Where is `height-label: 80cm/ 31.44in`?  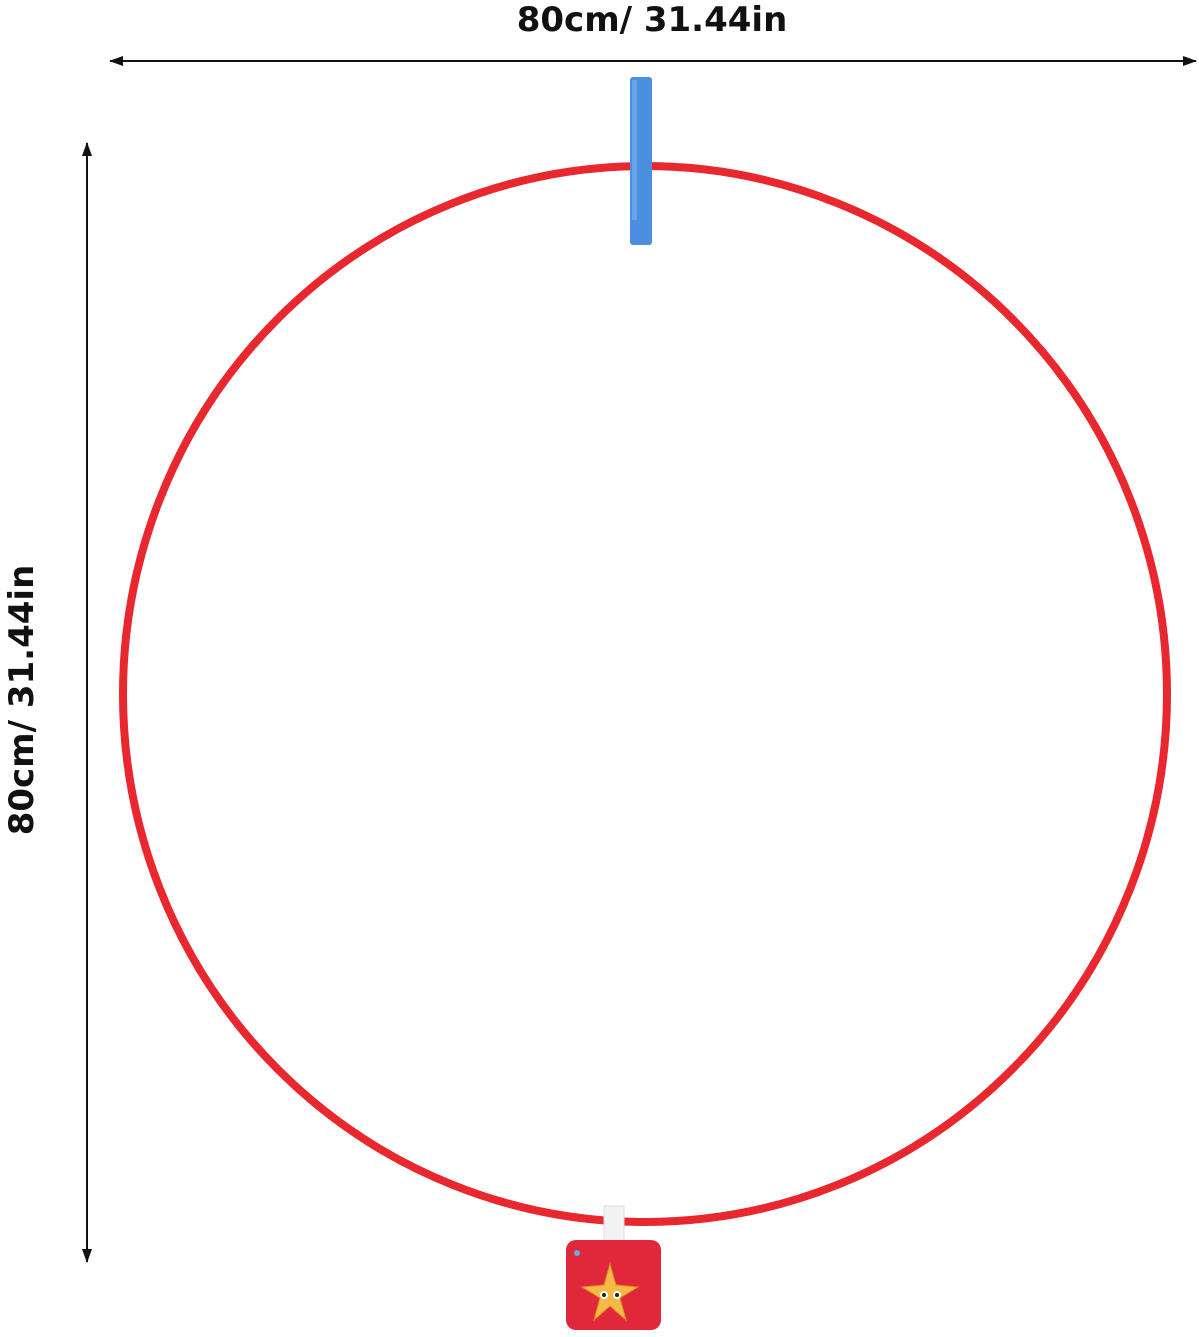 height-label: 80cm/ 31.44in is located at coordinates (22, 700).